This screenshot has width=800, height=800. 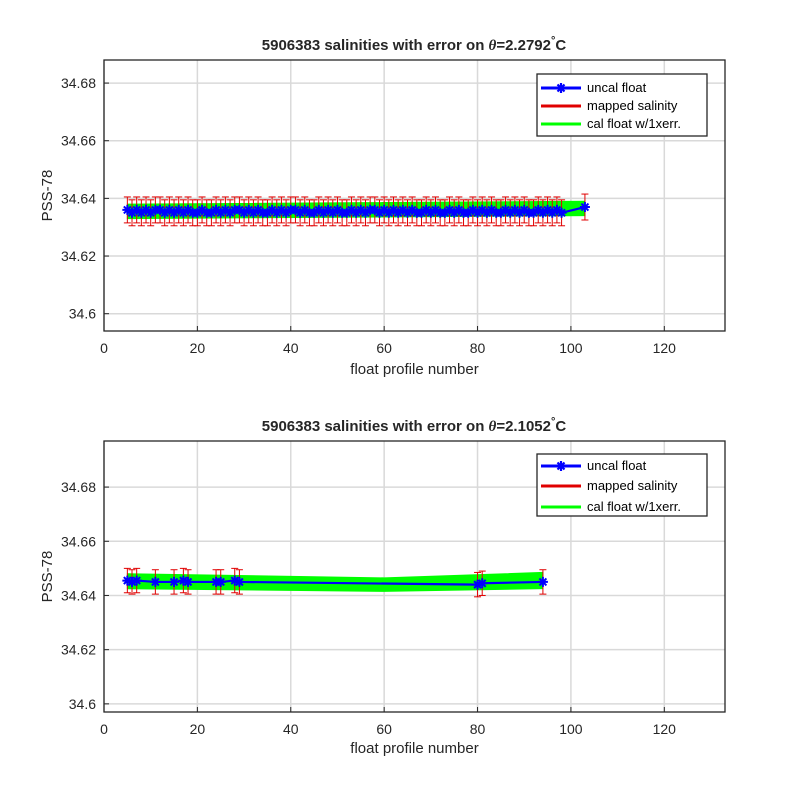 I want to click on x-tick-label: 40, so click(x=291, y=729).